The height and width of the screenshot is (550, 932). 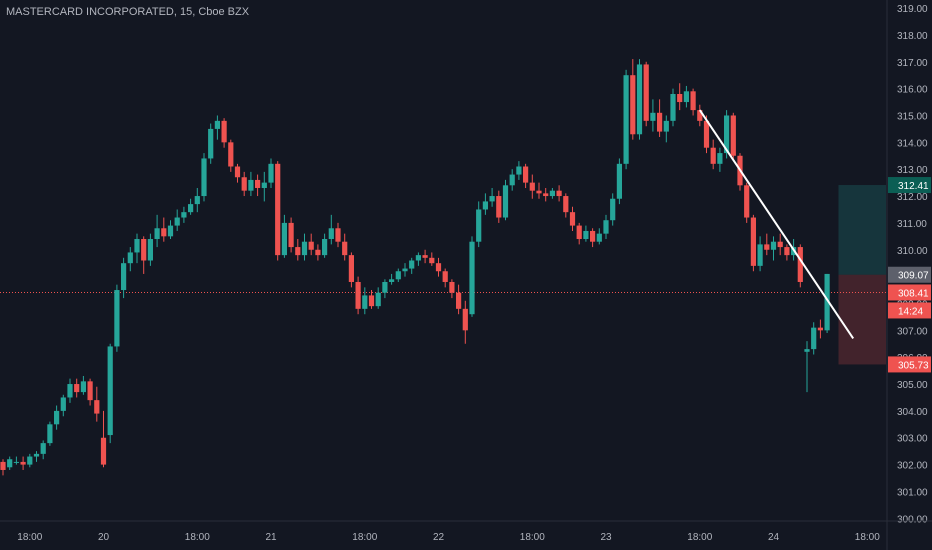 I want to click on price-tick-label: 314.00, so click(x=912, y=143).